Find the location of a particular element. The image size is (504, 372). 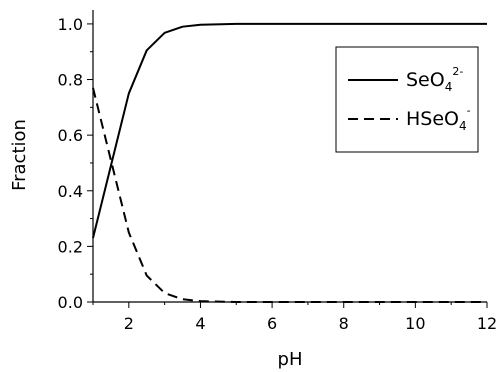

legend: SeO42- HSeO4- is located at coordinates (407, 99).